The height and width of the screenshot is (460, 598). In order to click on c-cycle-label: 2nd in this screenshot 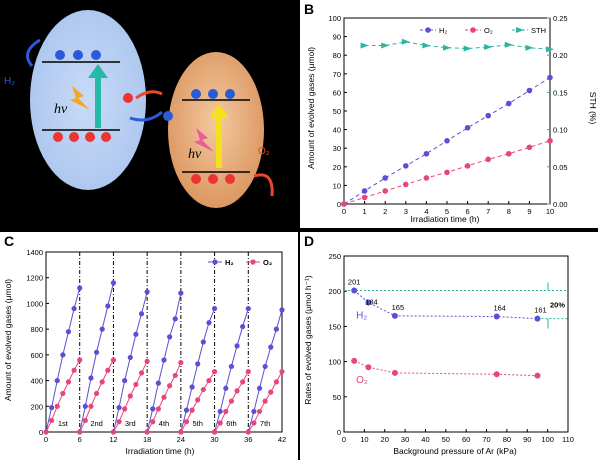, I will do `click(96, 423)`.